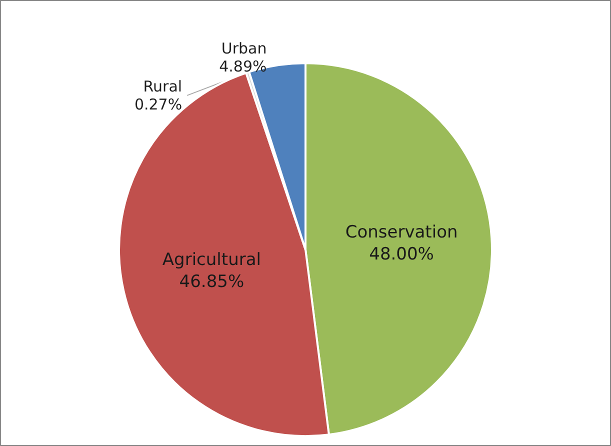 Image resolution: width=611 pixels, height=446 pixels. What do you see at coordinates (162, 86) in the screenshot?
I see `slice-label: Rural` at bounding box center [162, 86].